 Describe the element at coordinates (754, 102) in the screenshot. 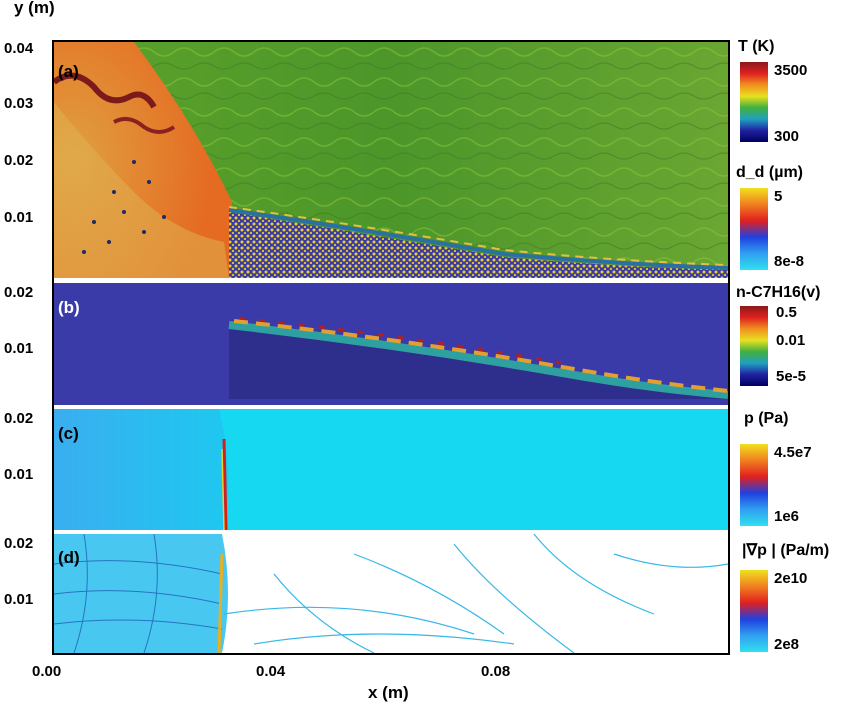

I see `colorbar-temperature` at that location.